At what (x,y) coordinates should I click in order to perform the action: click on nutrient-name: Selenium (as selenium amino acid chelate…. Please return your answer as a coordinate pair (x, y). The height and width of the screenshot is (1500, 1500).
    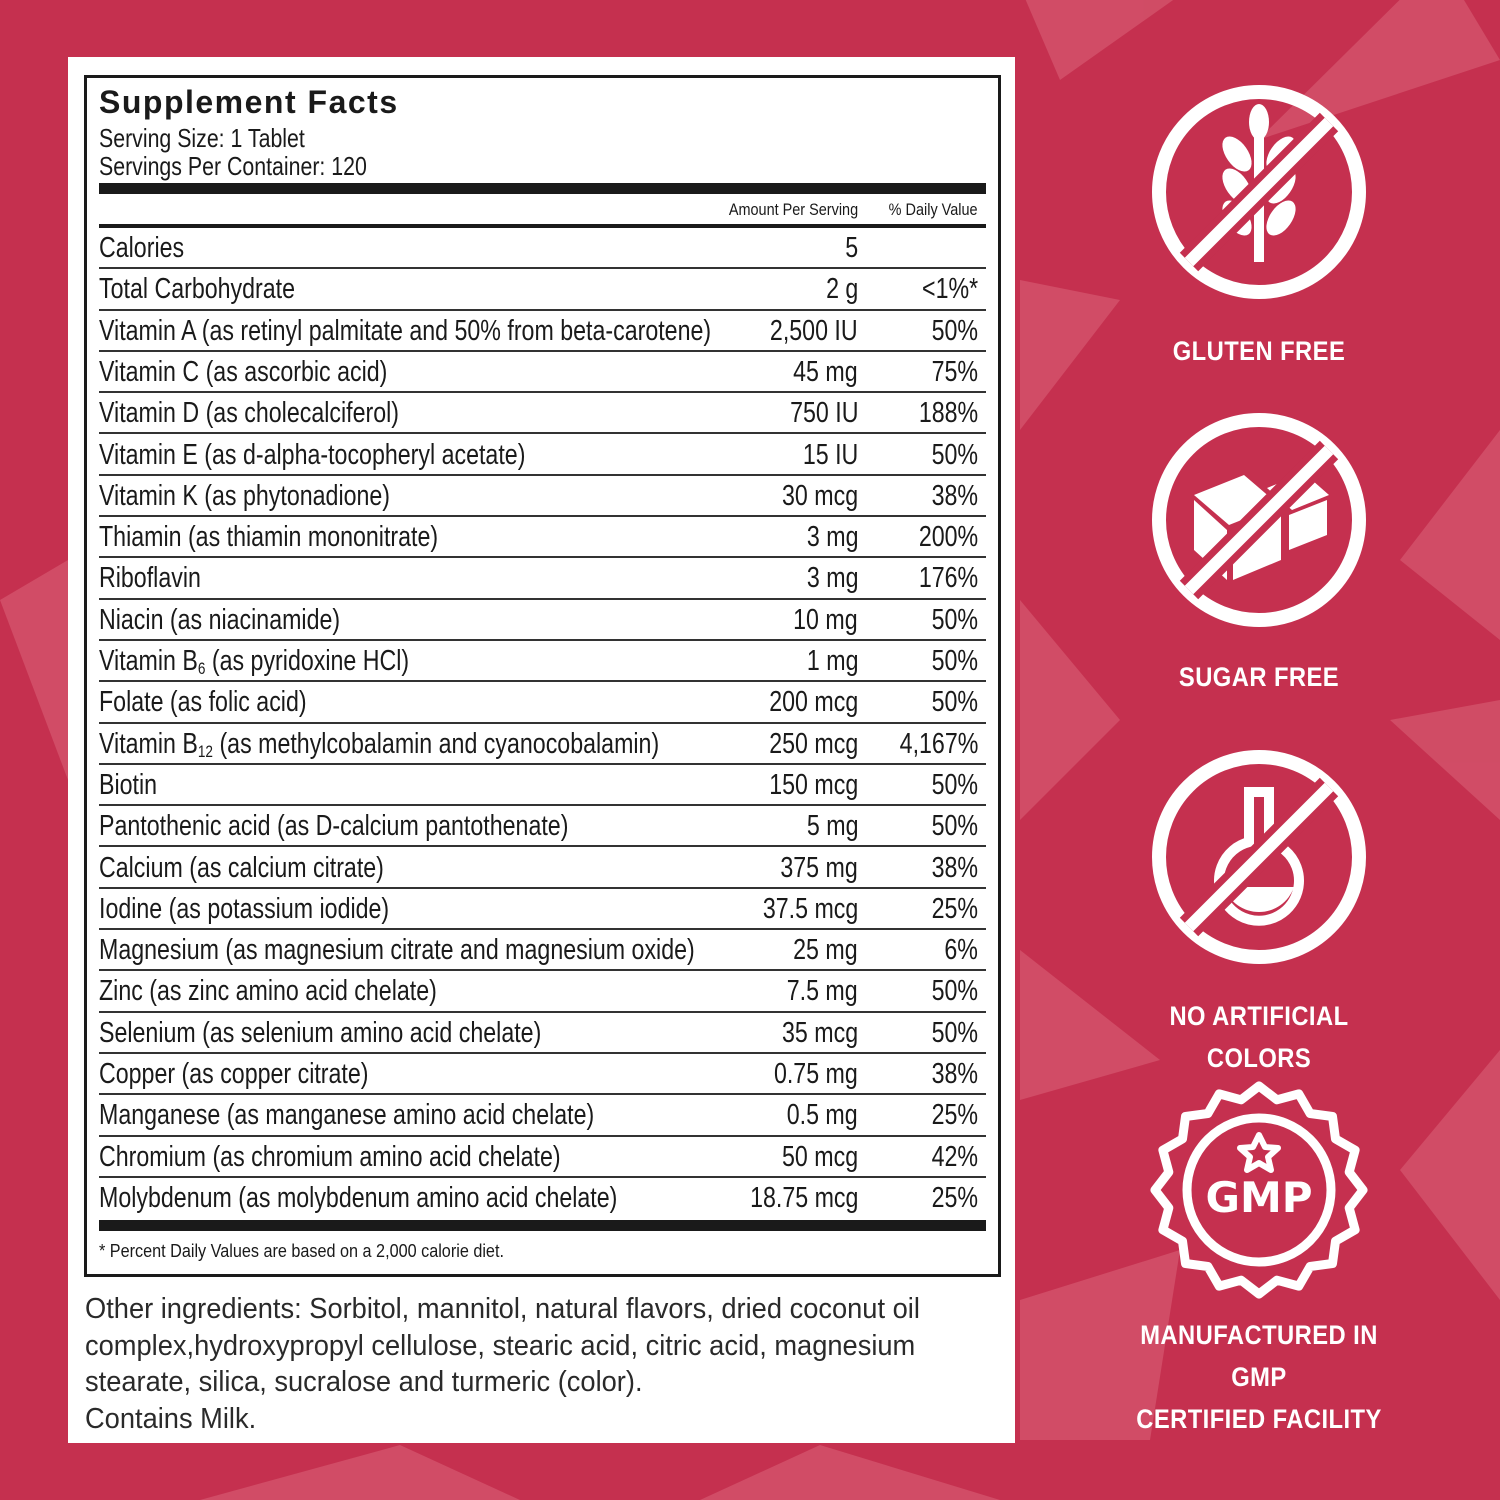
    Looking at the image, I should click on (320, 1033).